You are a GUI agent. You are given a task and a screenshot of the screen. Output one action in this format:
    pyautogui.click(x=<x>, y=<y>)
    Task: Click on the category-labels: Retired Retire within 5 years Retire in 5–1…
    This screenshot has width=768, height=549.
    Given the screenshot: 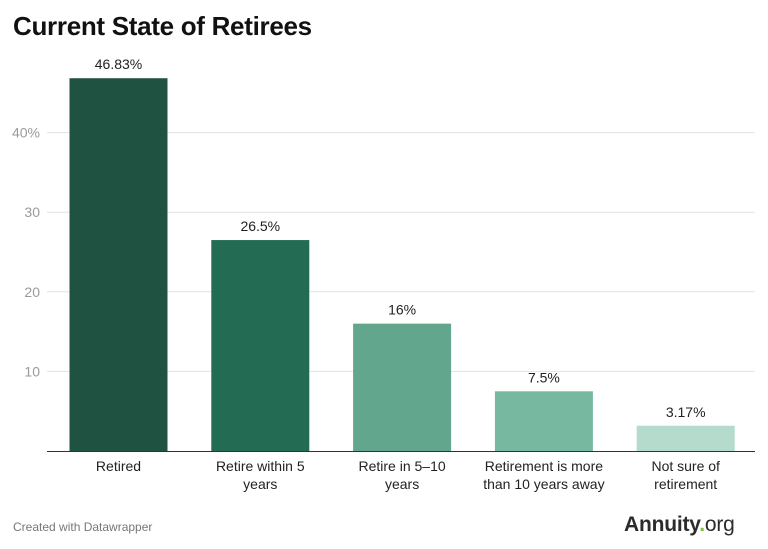 What is the action you would take?
    pyautogui.click(x=408, y=475)
    